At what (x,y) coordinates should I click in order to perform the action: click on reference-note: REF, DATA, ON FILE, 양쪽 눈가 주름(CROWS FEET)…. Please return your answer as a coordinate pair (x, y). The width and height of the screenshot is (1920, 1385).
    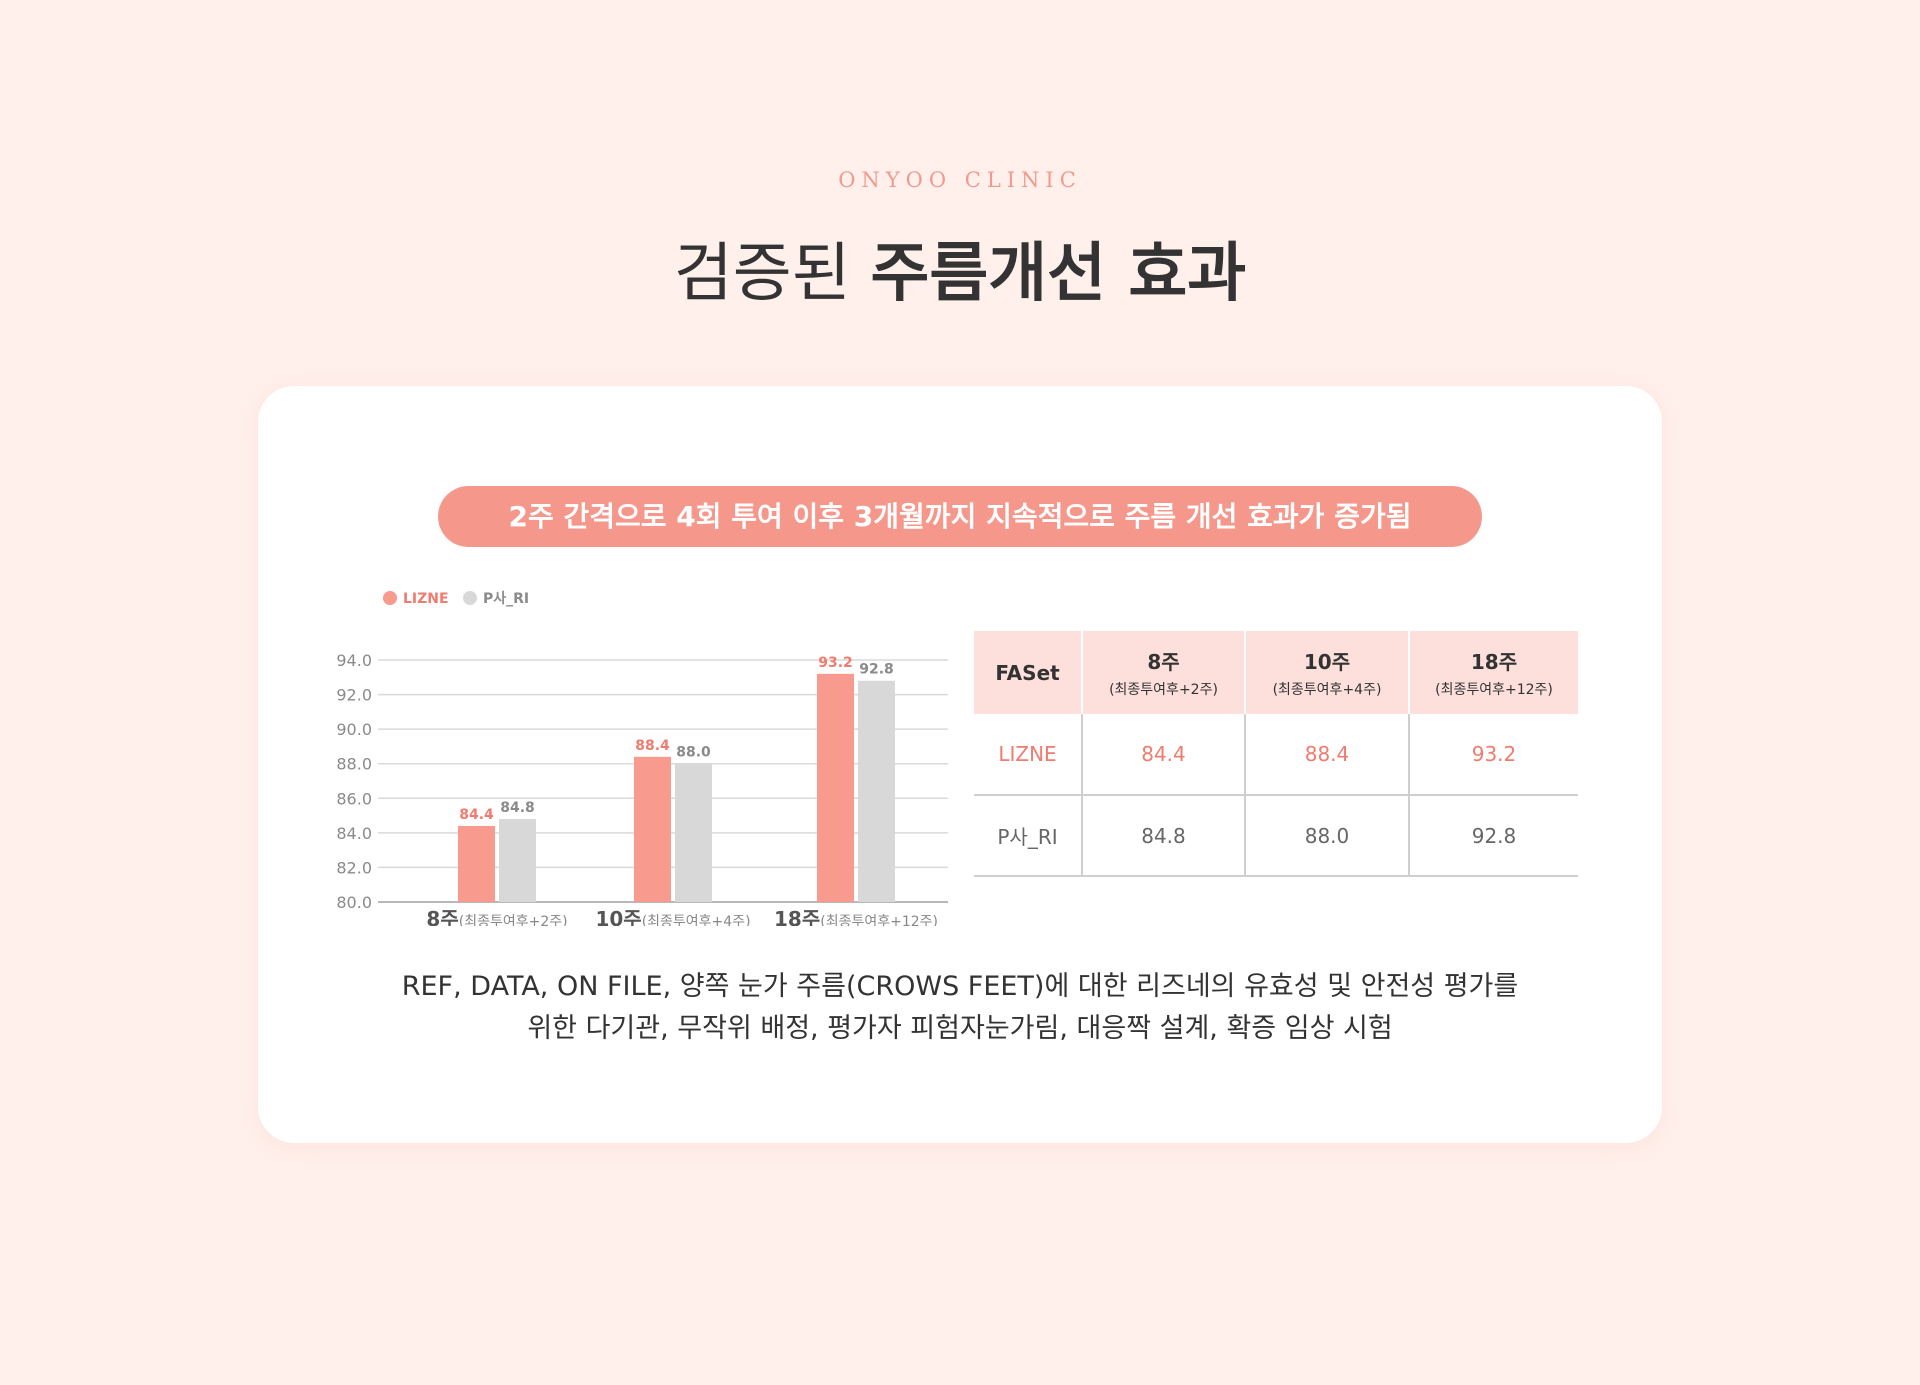
    Looking at the image, I should click on (960, 1008).